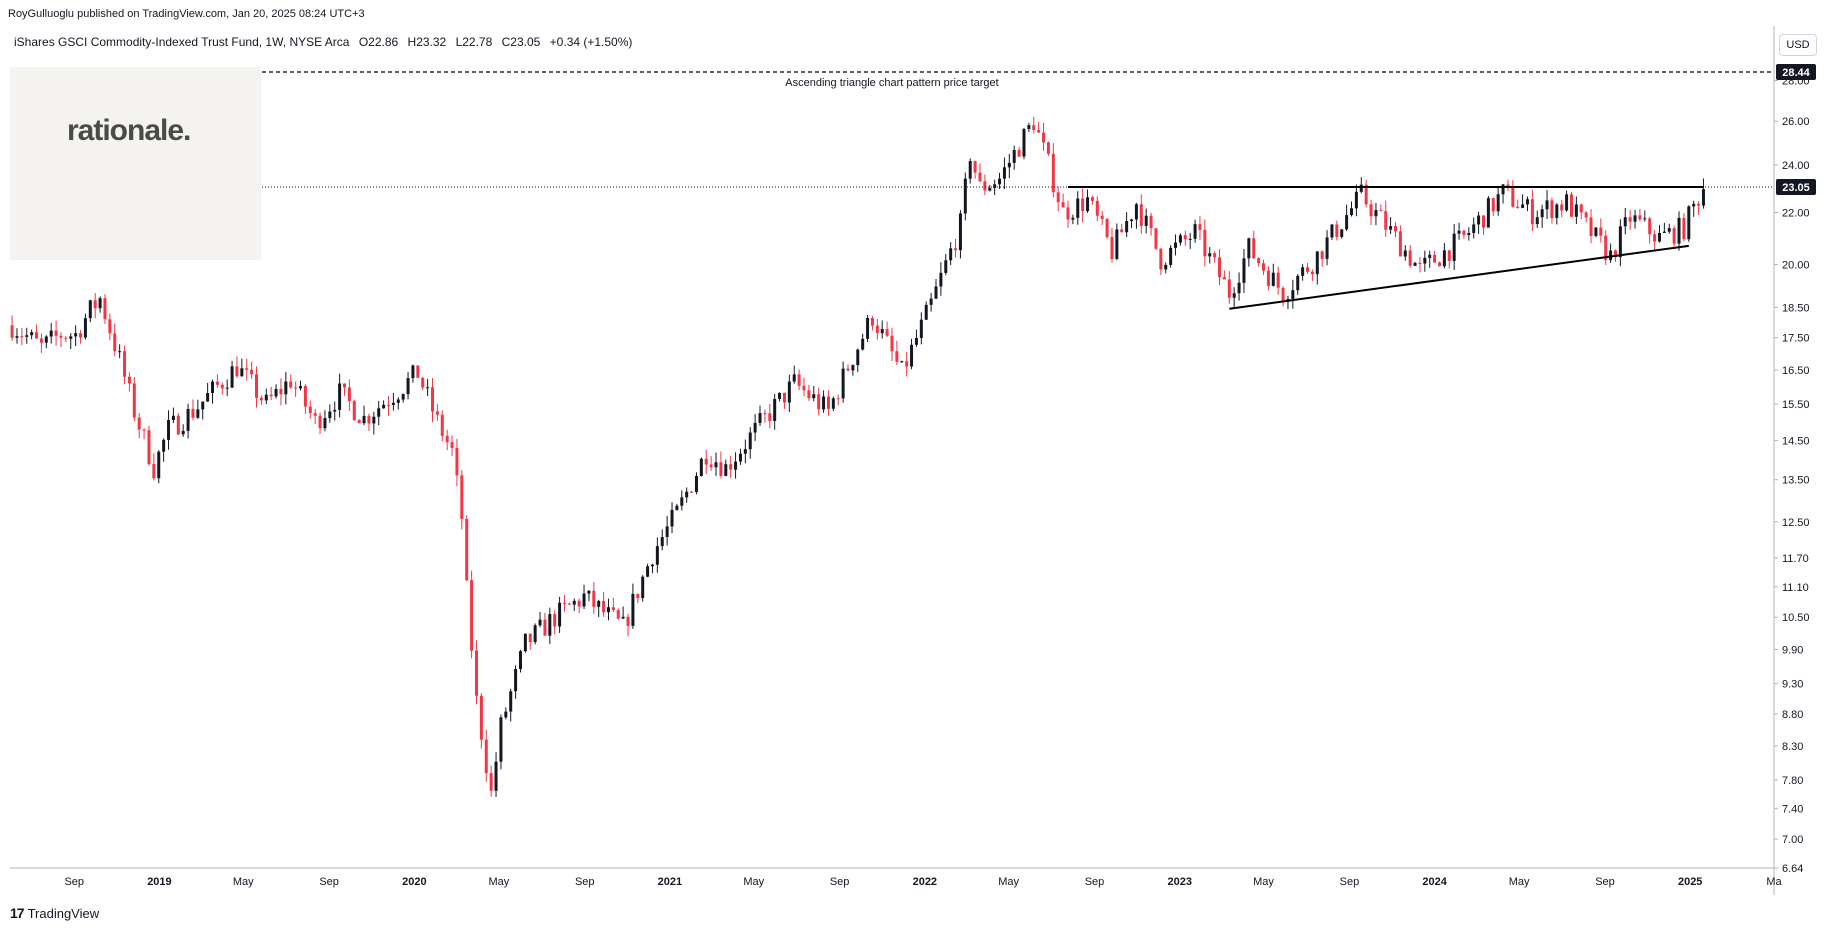 The height and width of the screenshot is (931, 1835). I want to click on time-tick-label: 2020, so click(414, 882).